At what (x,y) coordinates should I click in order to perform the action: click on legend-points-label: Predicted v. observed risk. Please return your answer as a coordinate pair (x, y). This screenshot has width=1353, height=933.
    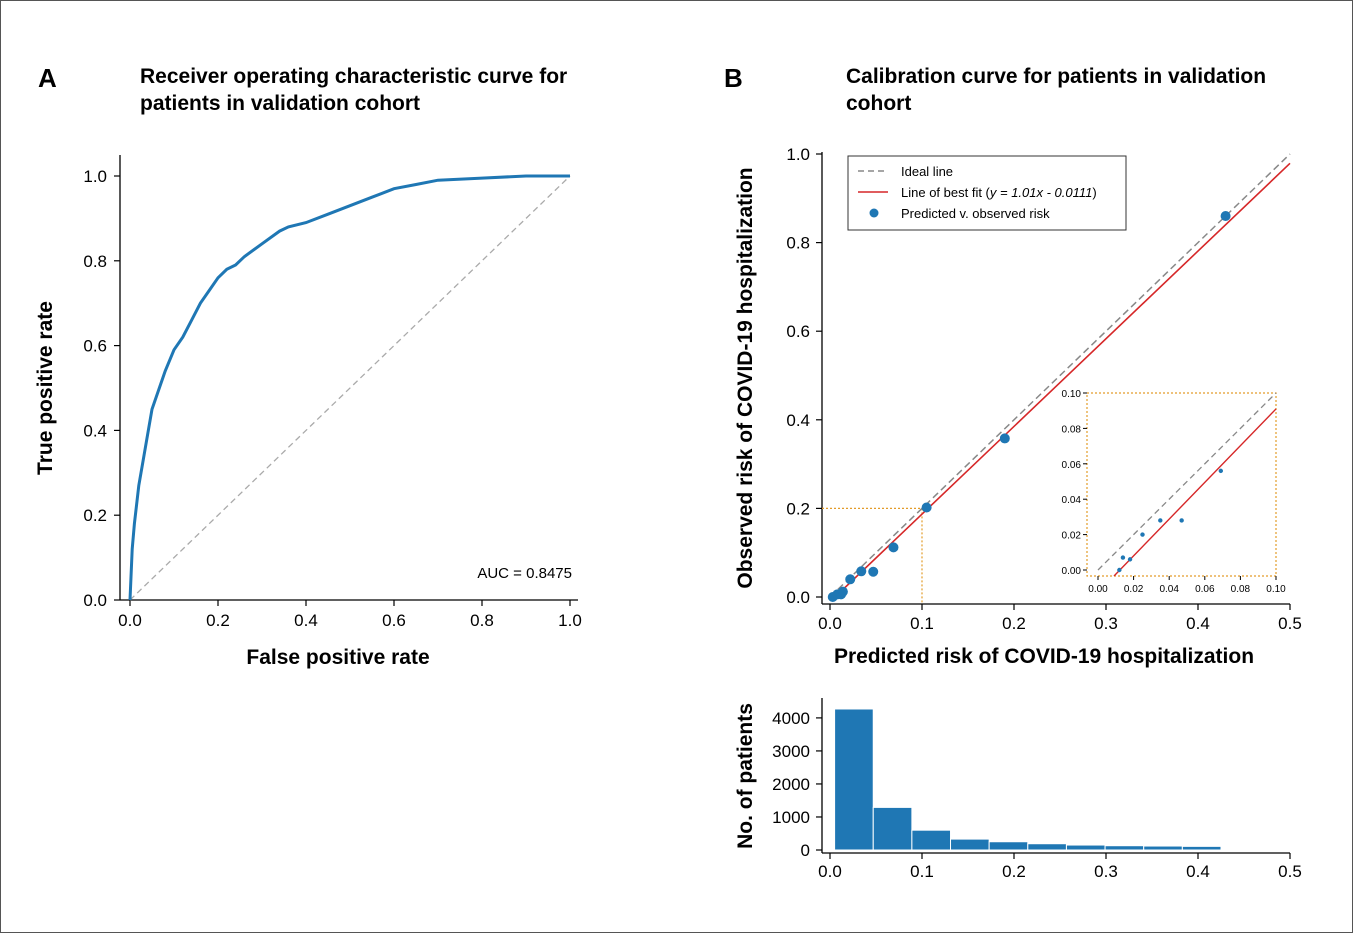
    Looking at the image, I should click on (975, 213).